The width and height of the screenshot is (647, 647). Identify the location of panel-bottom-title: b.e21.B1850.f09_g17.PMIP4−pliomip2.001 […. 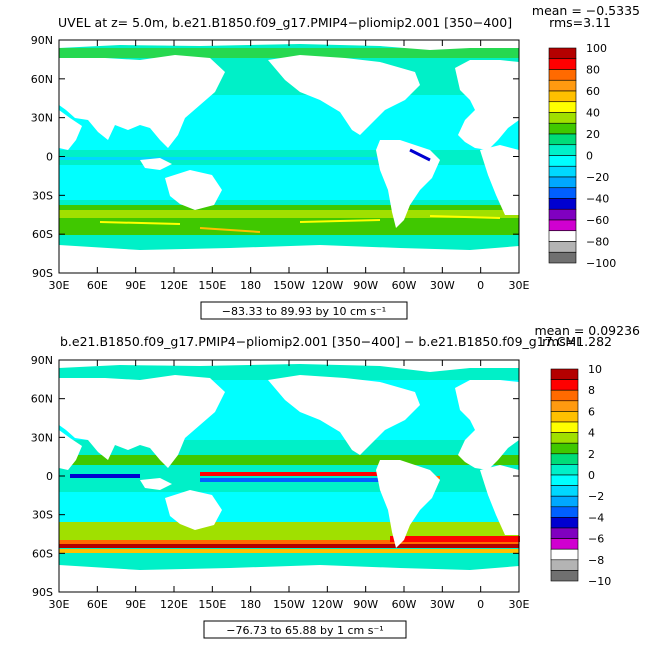
(320, 341).